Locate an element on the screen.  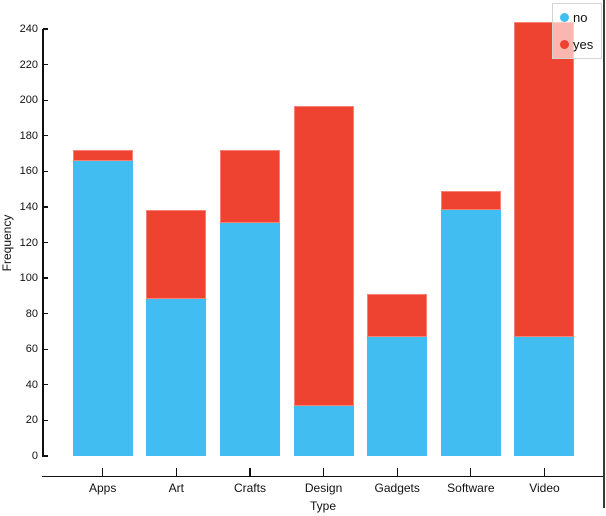
x-tick-label: Design is located at coordinates (323, 488).